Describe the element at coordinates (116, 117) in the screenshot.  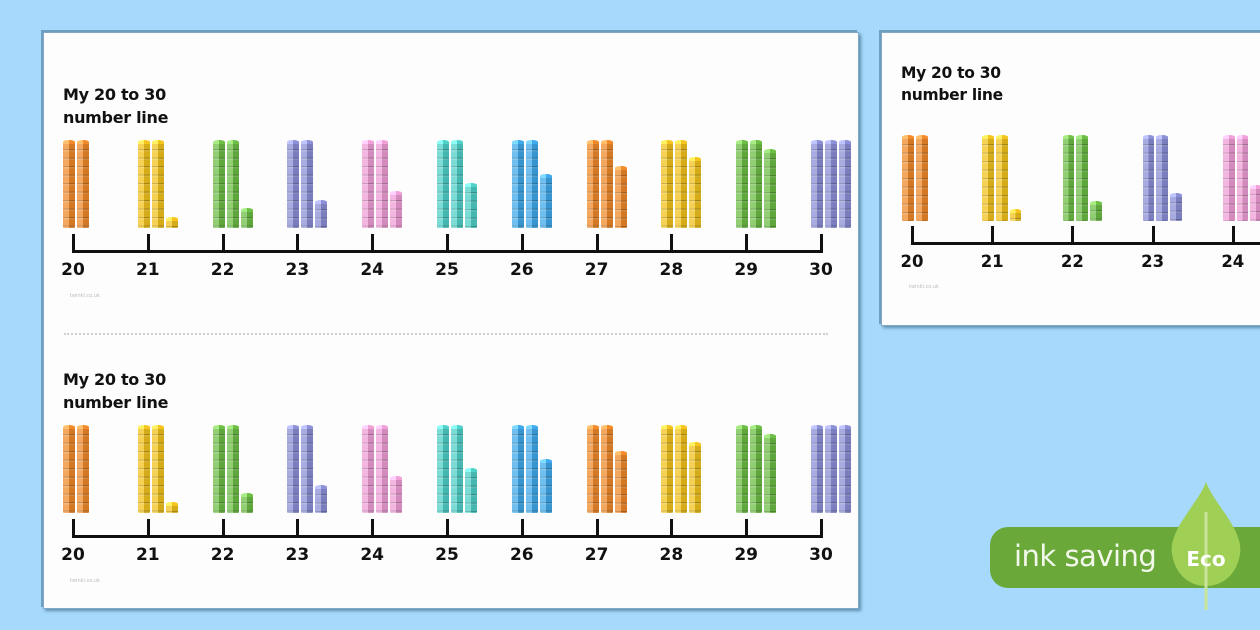
I see `title-line-2: number line` at that location.